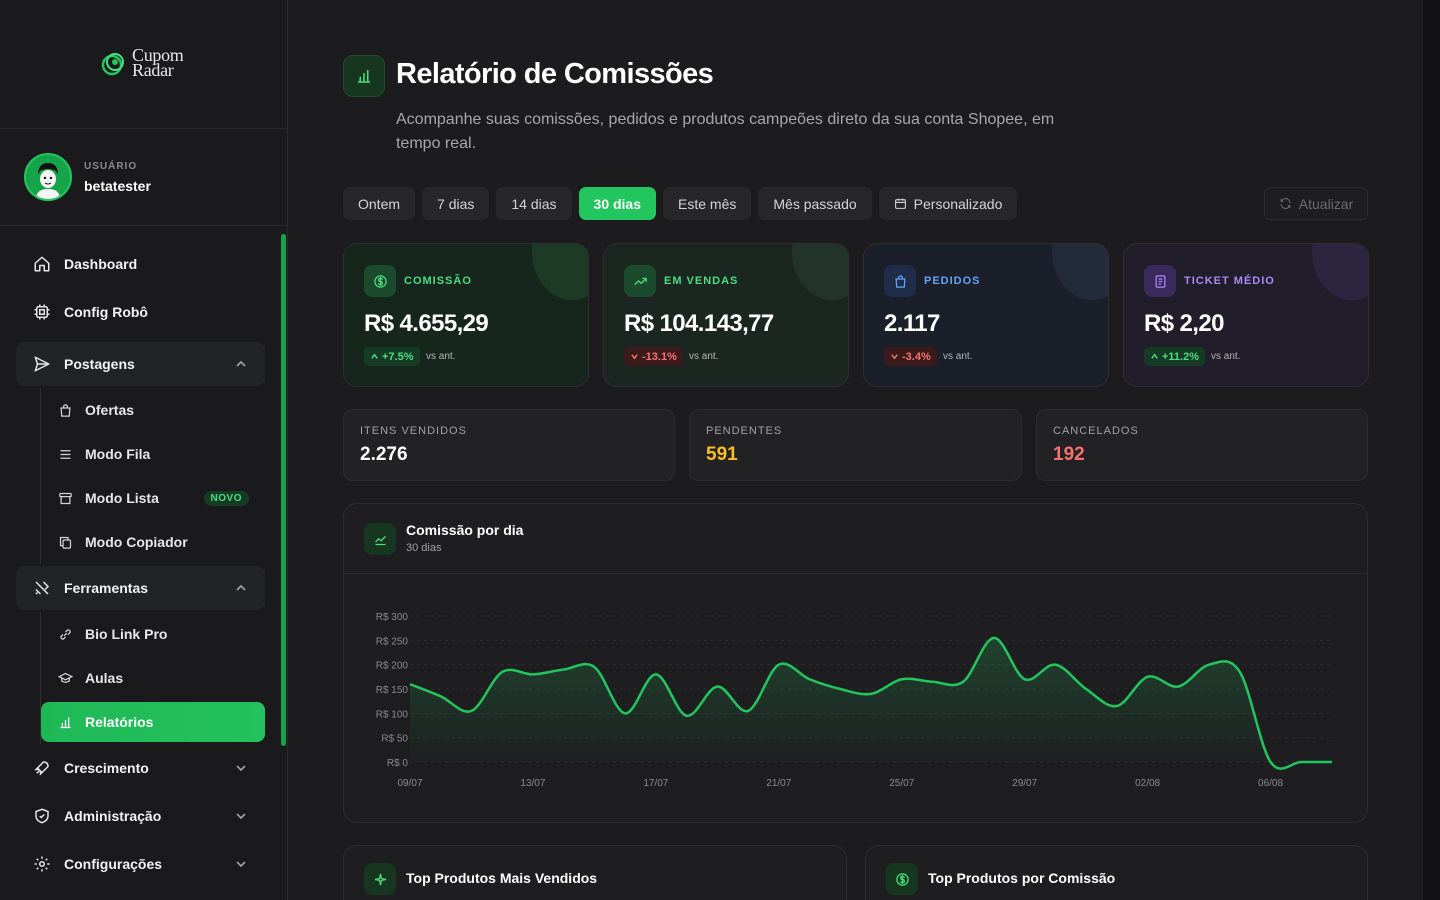 The image size is (1440, 900). Describe the element at coordinates (392, 641) in the screenshot. I see `y-tick-label: R$ 250` at that location.